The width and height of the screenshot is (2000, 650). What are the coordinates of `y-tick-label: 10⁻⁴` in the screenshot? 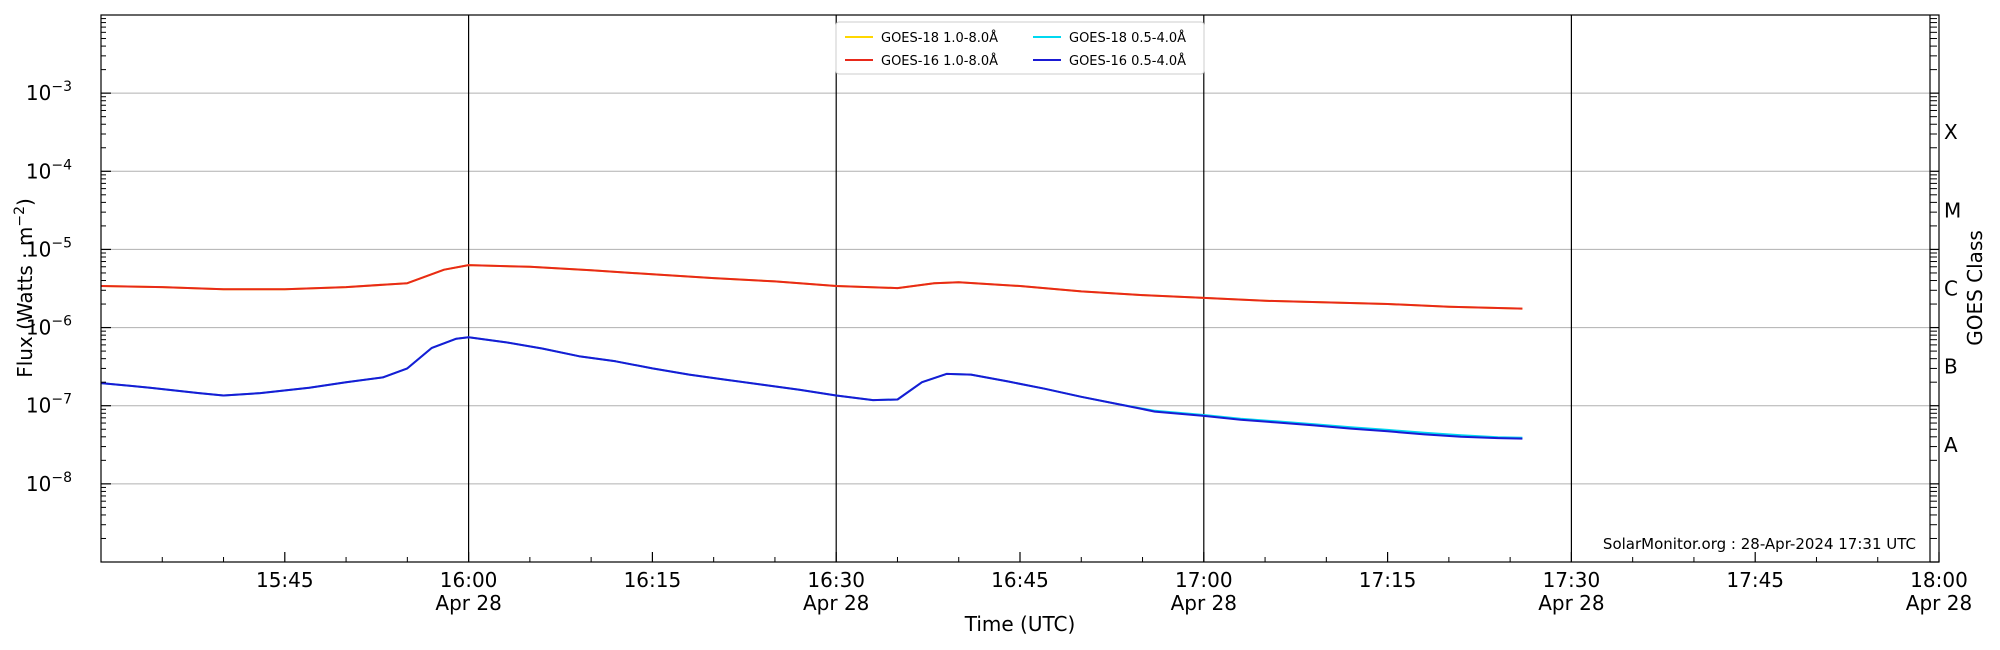 It's located at (49, 170).